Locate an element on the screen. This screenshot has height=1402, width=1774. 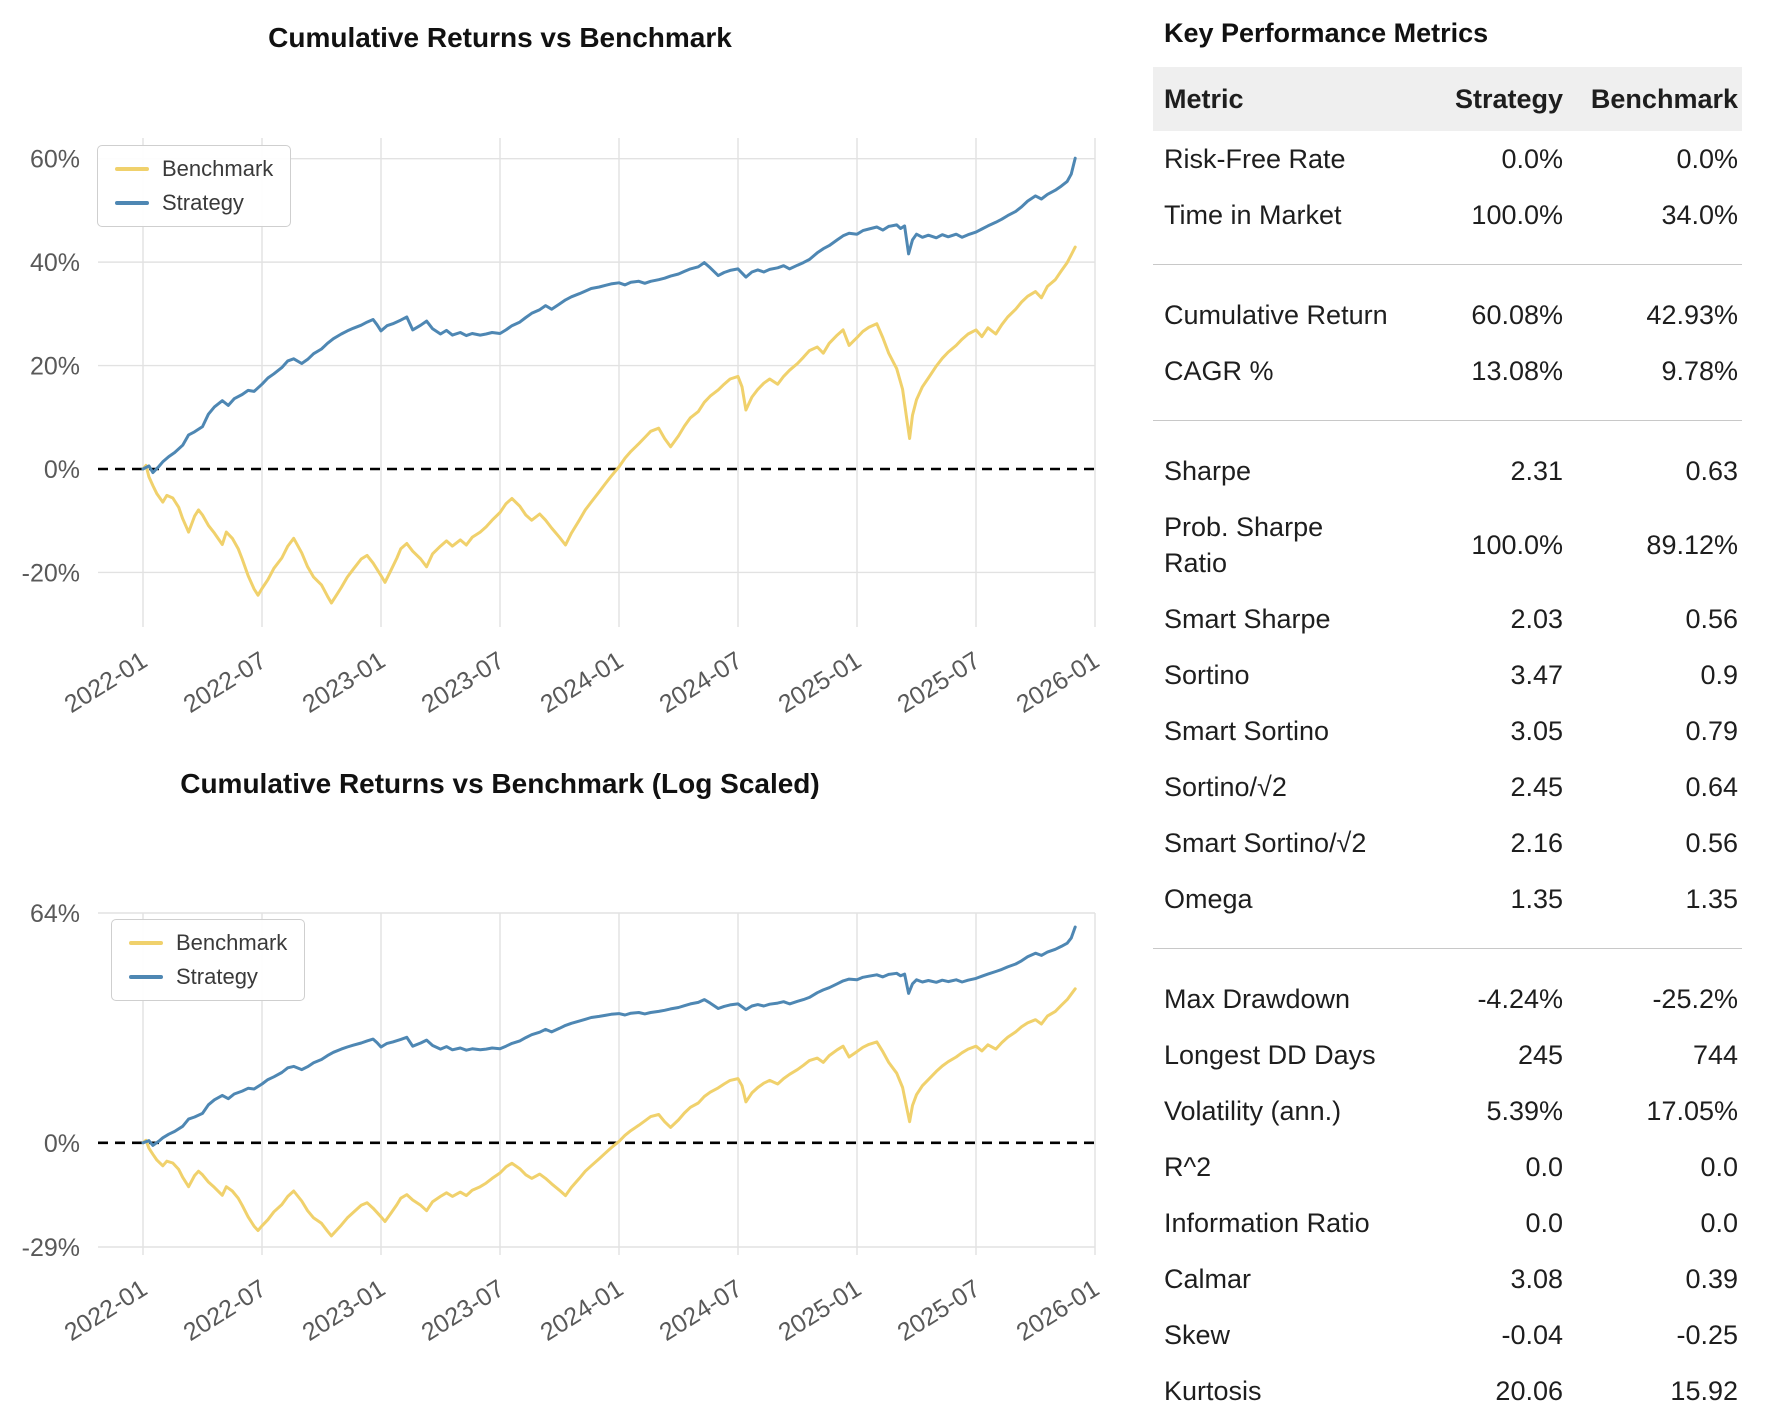
y-tick-label: 64% is located at coordinates (55, 914).